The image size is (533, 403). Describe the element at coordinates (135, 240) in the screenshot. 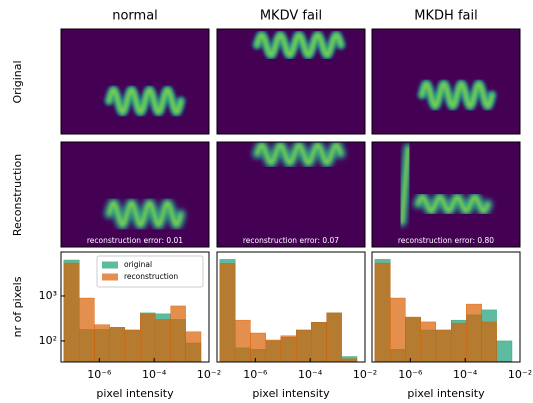

I see `reconstruction-error: reconstruction error: 0.01` at that location.